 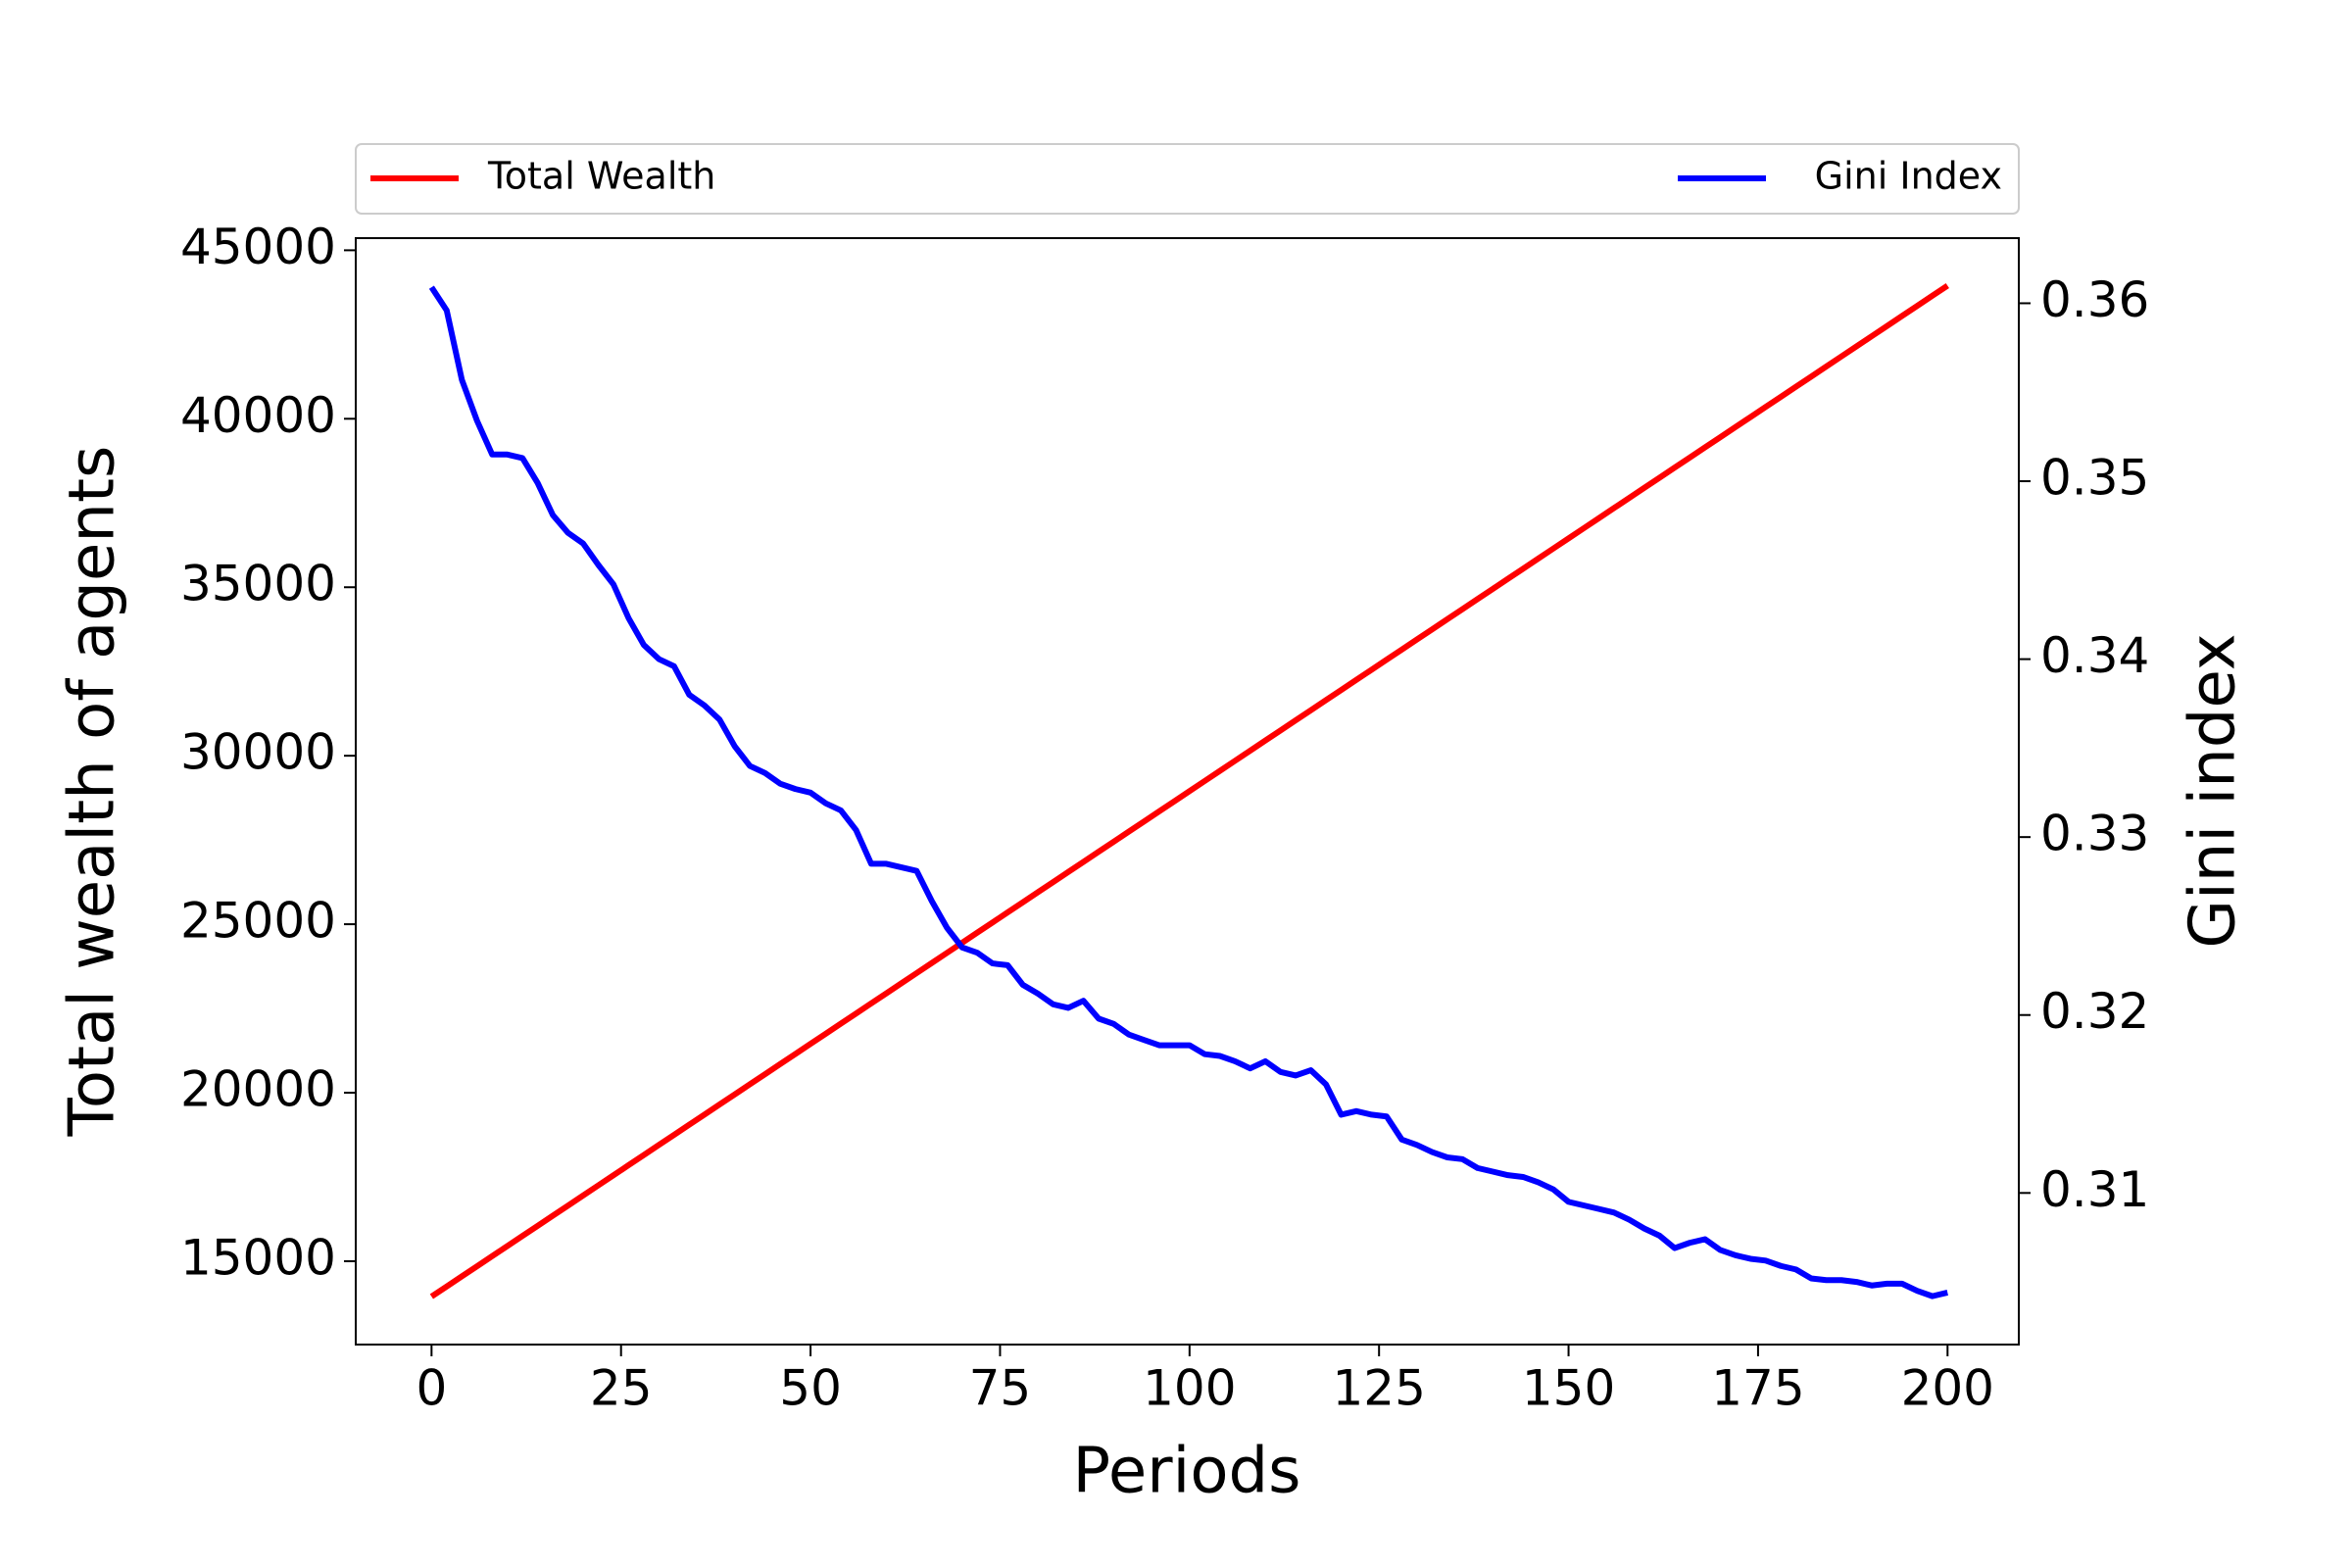 What do you see at coordinates (2094, 1189) in the screenshot?
I see `y2-tick-label: 0.31` at bounding box center [2094, 1189].